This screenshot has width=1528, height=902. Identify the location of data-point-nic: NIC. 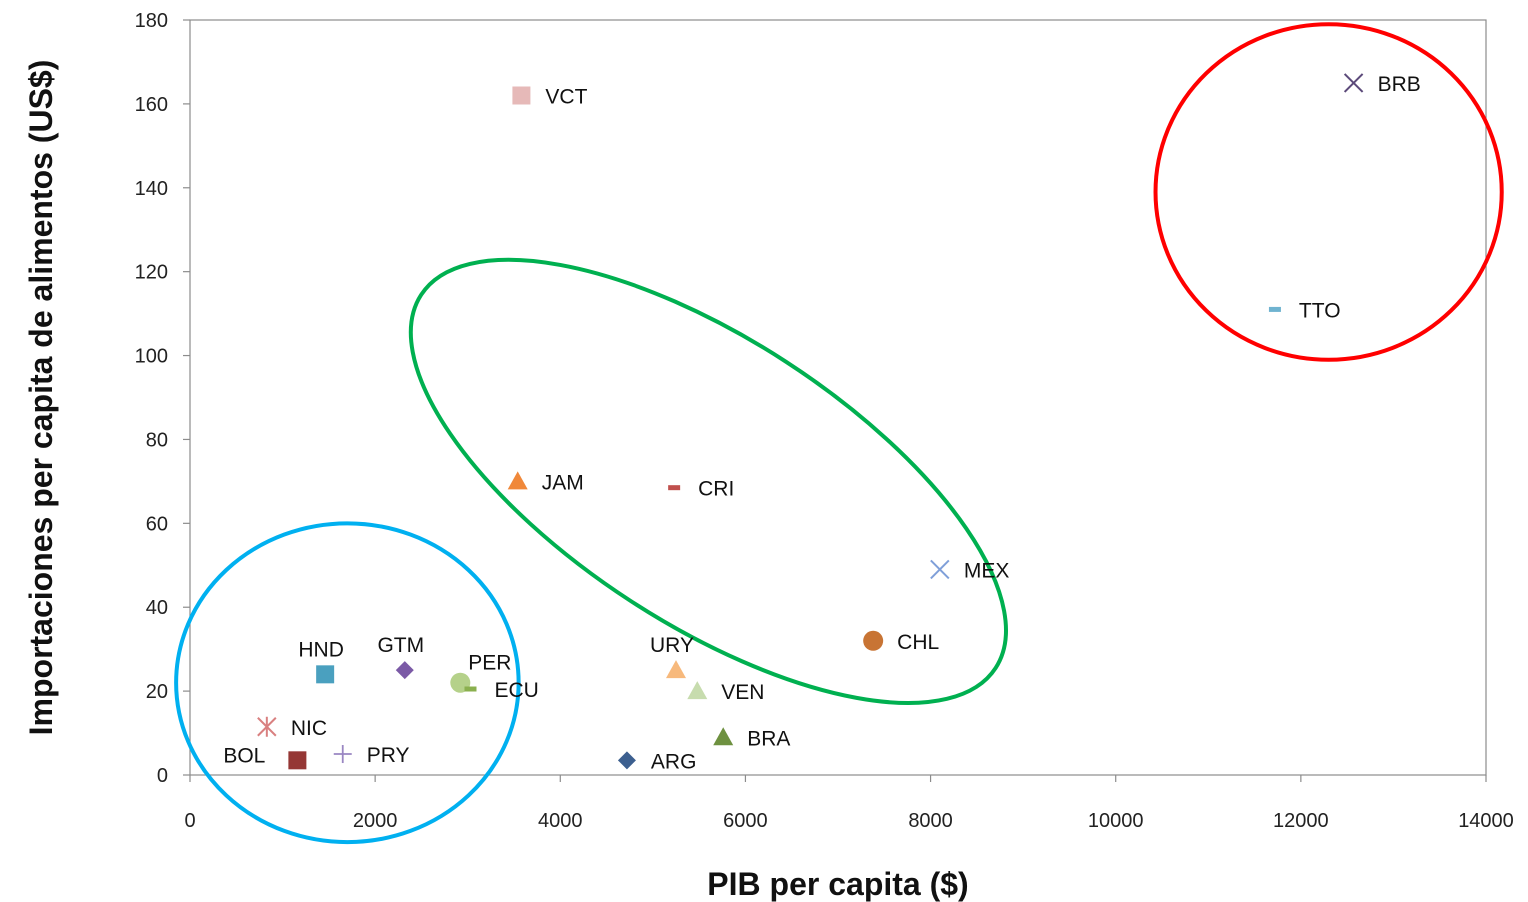
(292, 728).